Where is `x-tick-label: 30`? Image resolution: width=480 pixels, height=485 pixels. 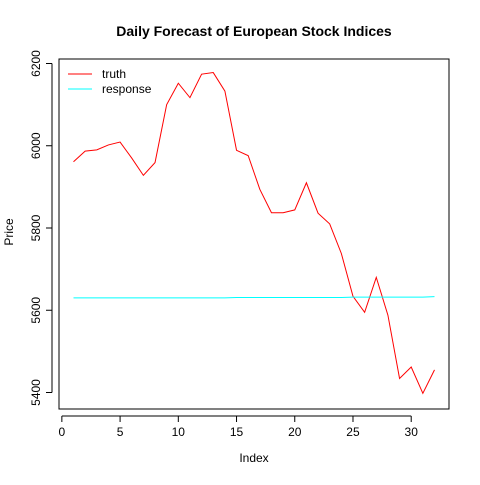 x-tick-label: 30 is located at coordinates (412, 432).